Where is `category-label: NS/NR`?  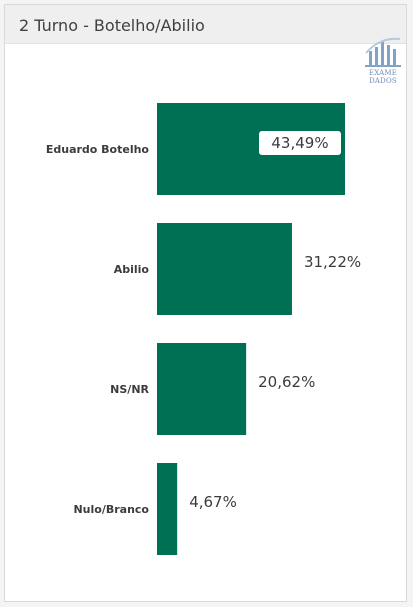 category-label: NS/NR is located at coordinates (129, 389).